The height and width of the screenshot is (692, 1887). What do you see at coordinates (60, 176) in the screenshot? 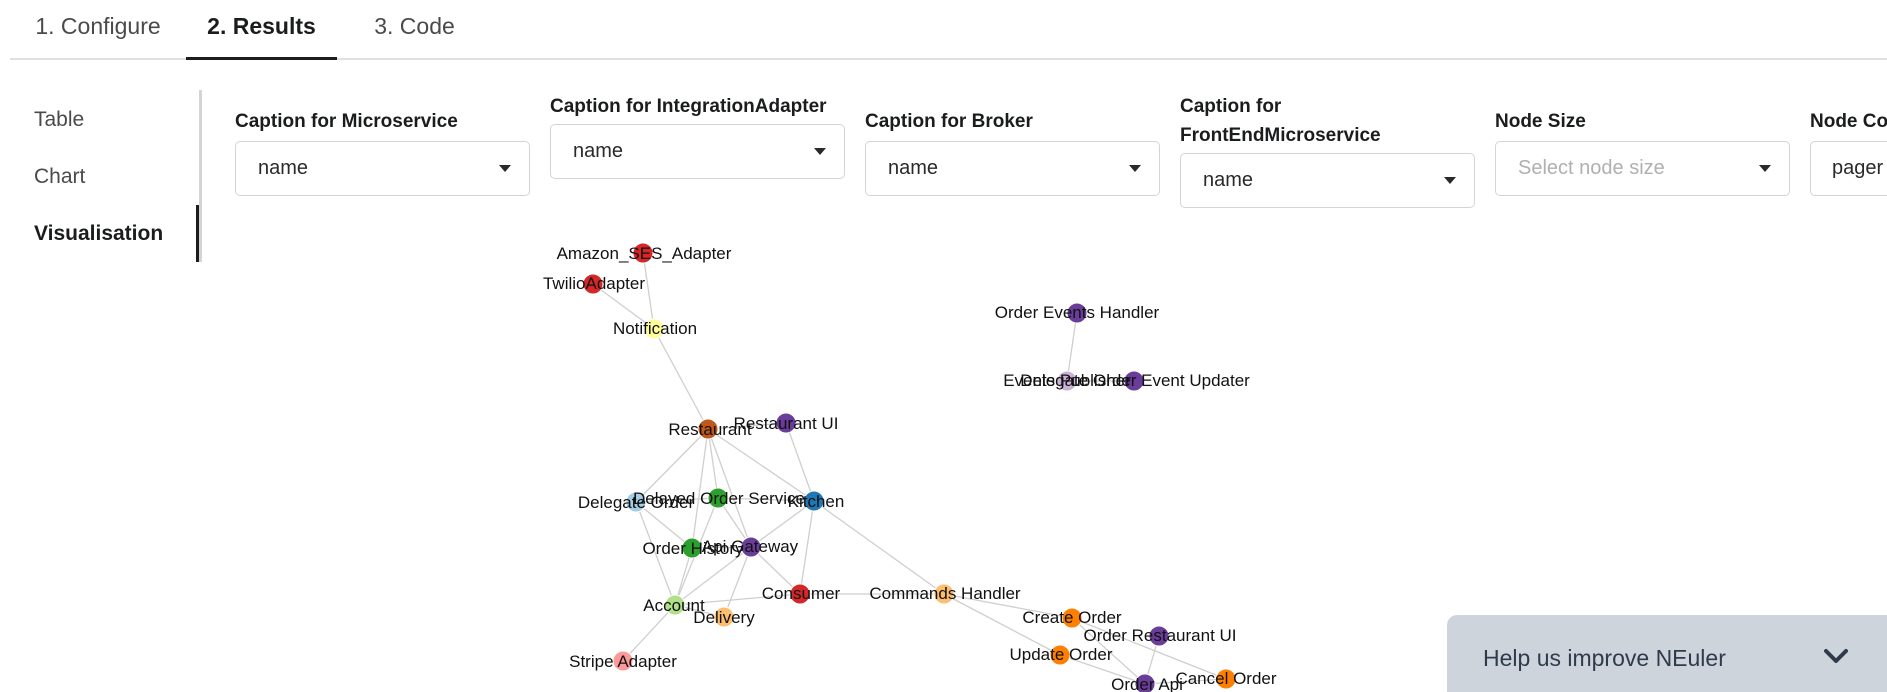
I see `sidebar-item-chart: Chart` at bounding box center [60, 176].